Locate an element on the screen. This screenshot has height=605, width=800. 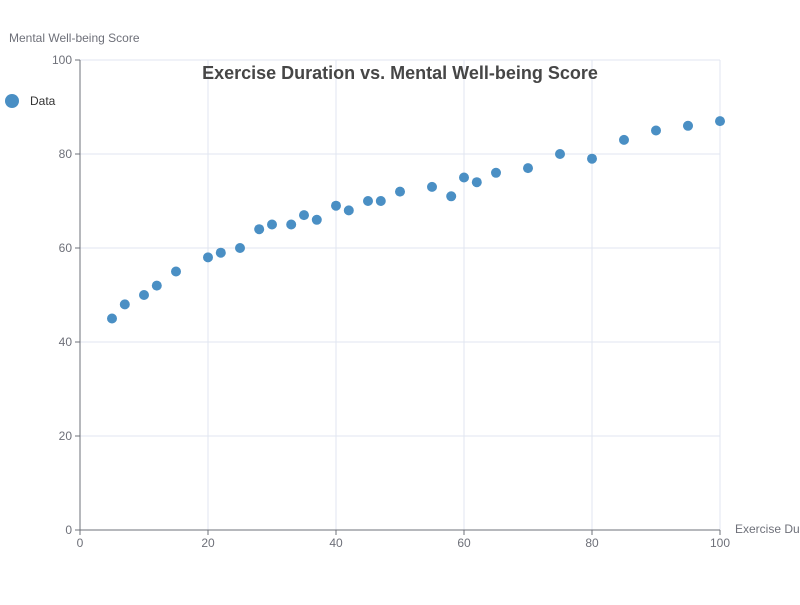
x-axis-label: Exercise Duration is located at coordinates (767, 529).